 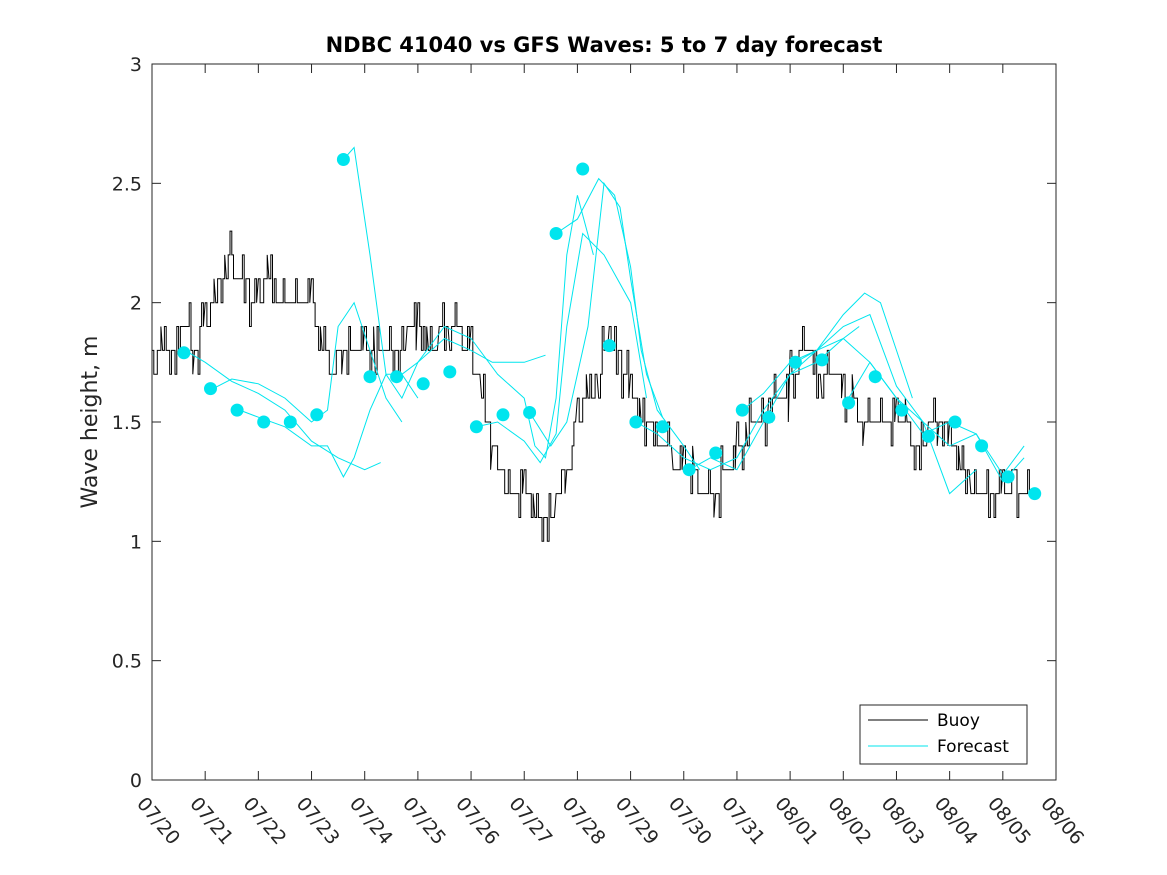 What do you see at coordinates (127, 662) in the screenshot?
I see `y-tick-label: 0.5` at bounding box center [127, 662].